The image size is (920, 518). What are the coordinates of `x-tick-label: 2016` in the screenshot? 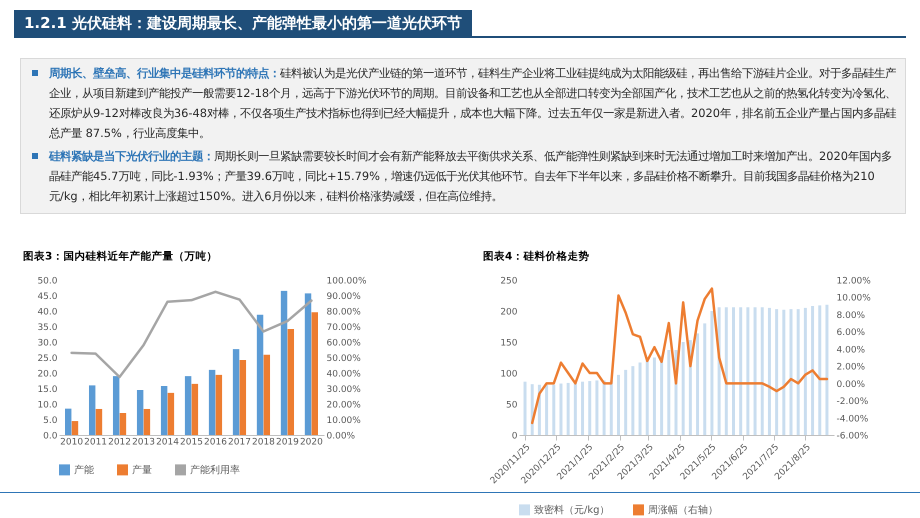 It's located at (216, 443).